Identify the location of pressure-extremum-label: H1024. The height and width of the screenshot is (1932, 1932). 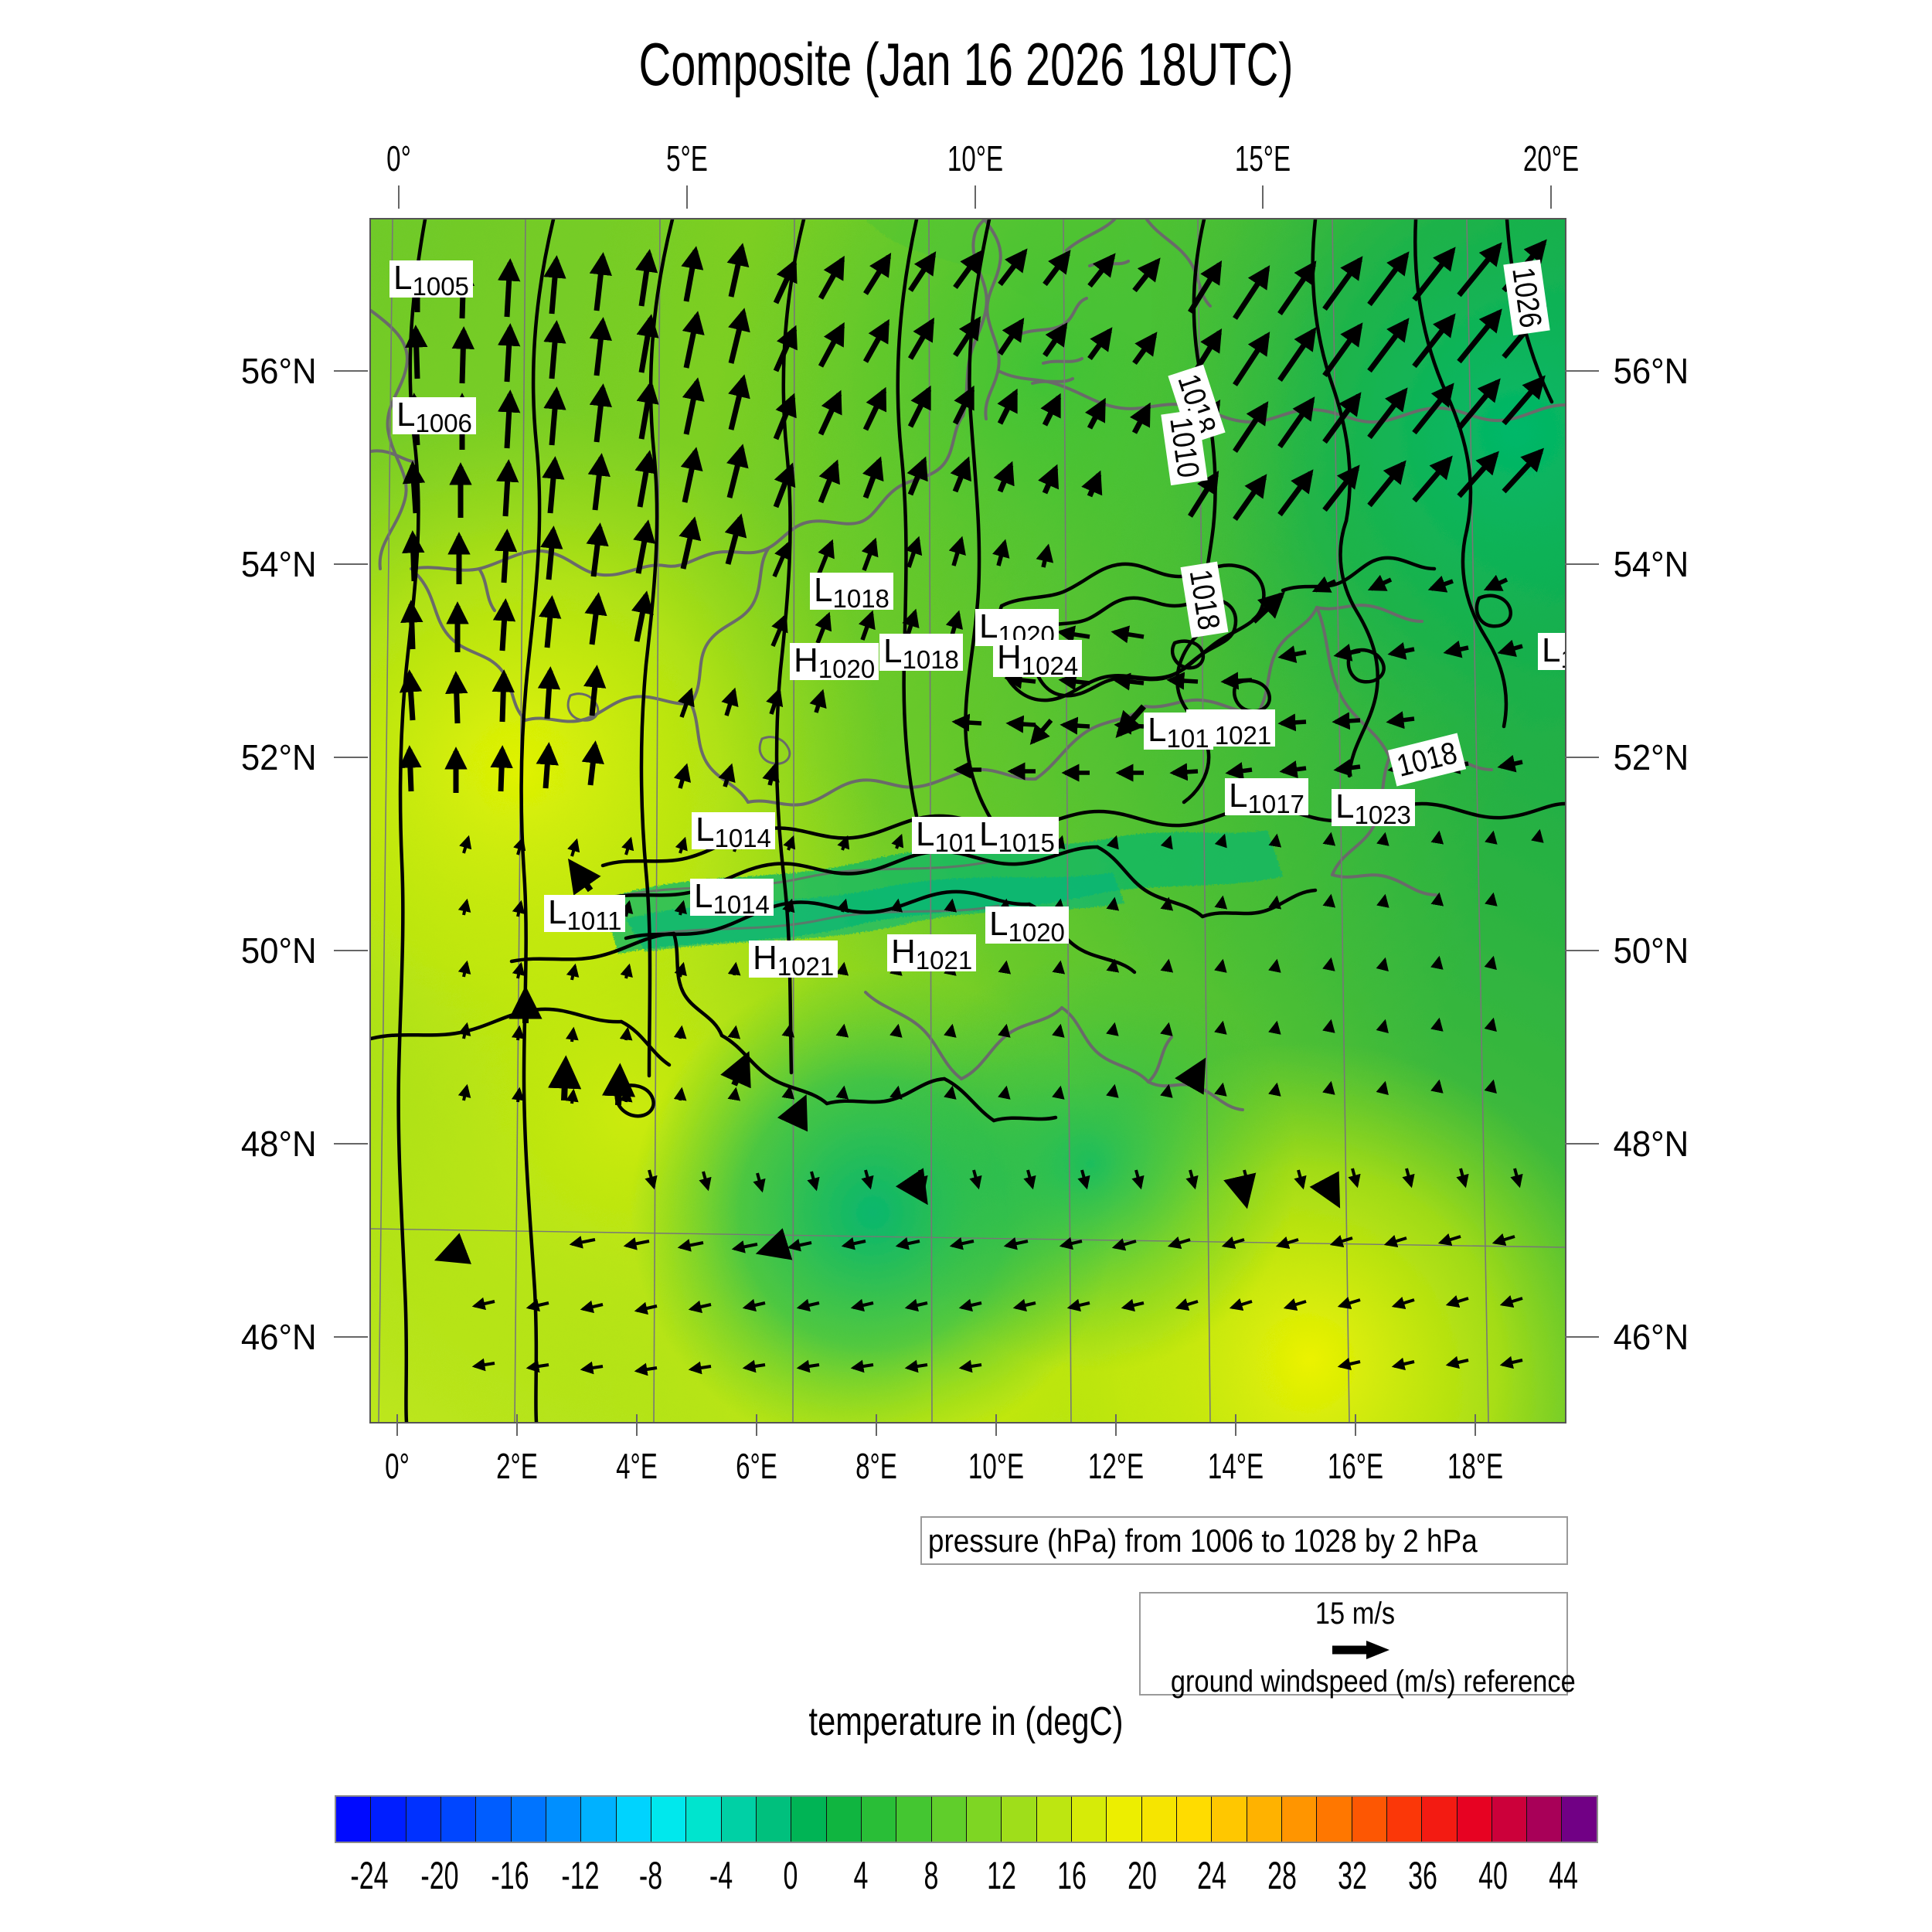
(1038, 660).